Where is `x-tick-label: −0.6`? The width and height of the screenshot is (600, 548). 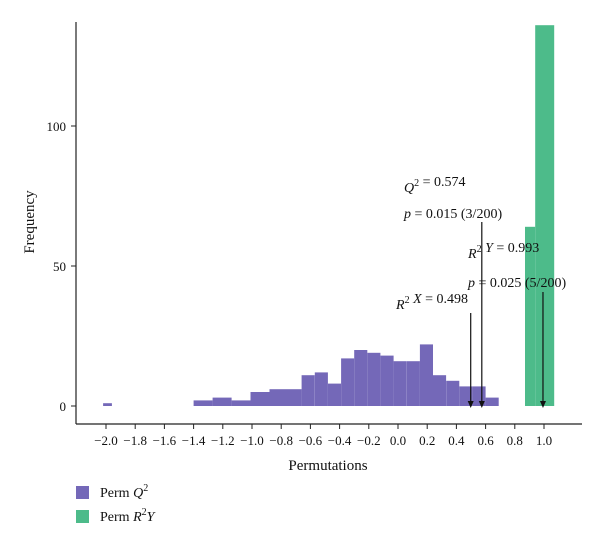
x-tick-label: −0.6 is located at coordinates (311, 440).